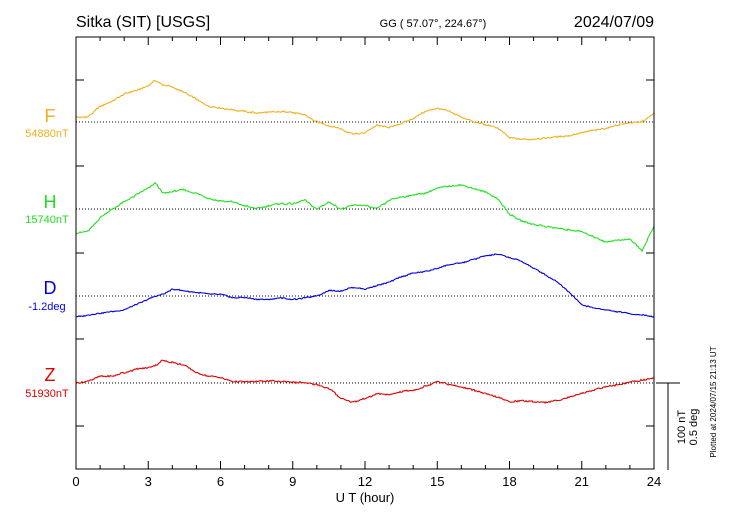 The width and height of the screenshot is (730, 520). I want to click on x-tick-label: 6, so click(220, 481).